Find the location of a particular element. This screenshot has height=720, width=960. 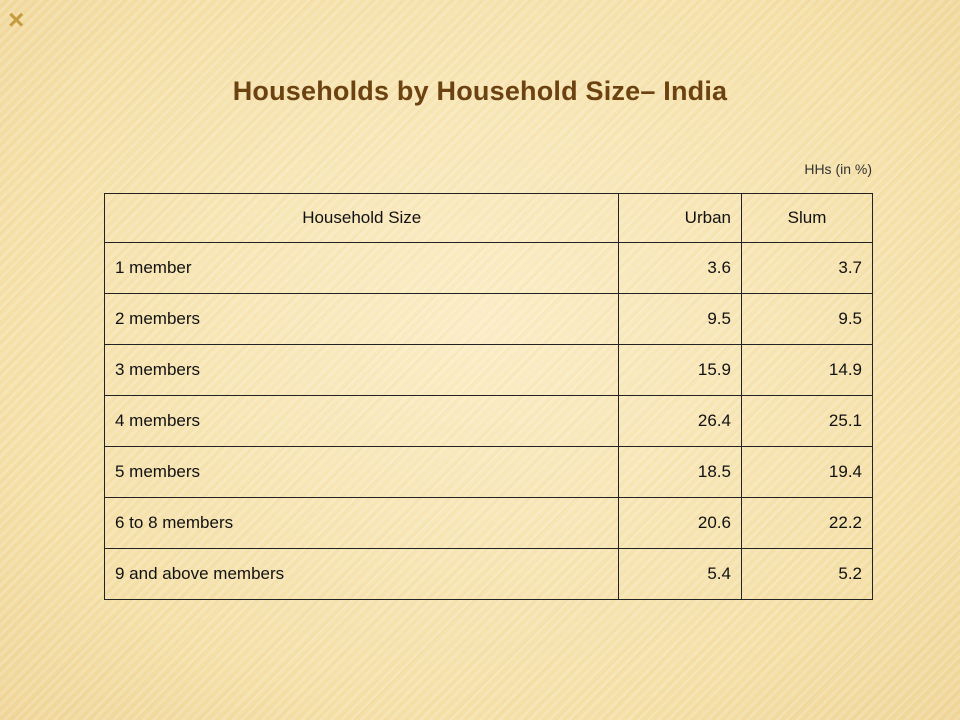

header-slum: Slum is located at coordinates (807, 218).